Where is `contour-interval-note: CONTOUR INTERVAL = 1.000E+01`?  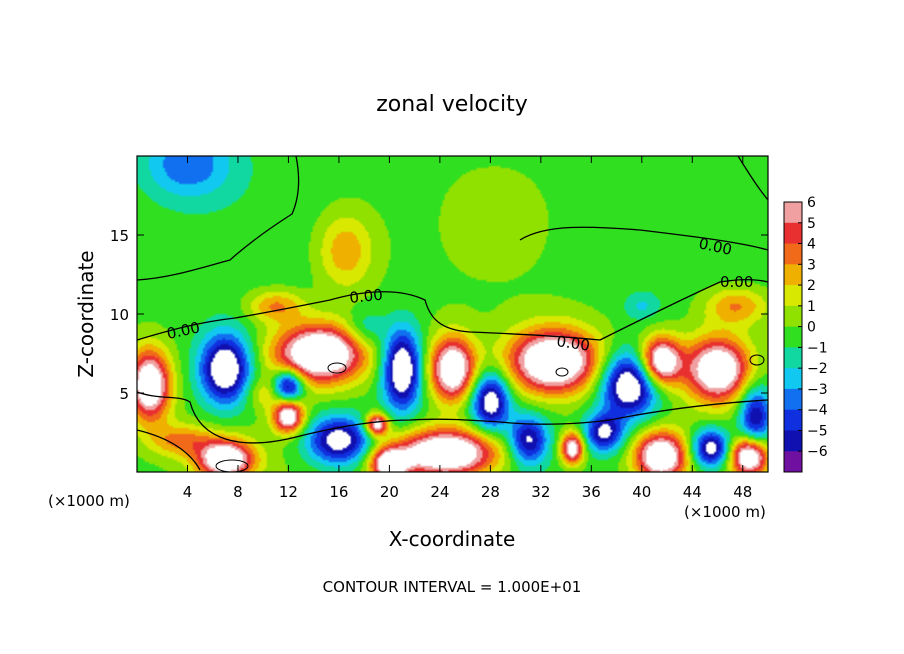 contour-interval-note: CONTOUR INTERVAL = 1.000E+01 is located at coordinates (452, 587).